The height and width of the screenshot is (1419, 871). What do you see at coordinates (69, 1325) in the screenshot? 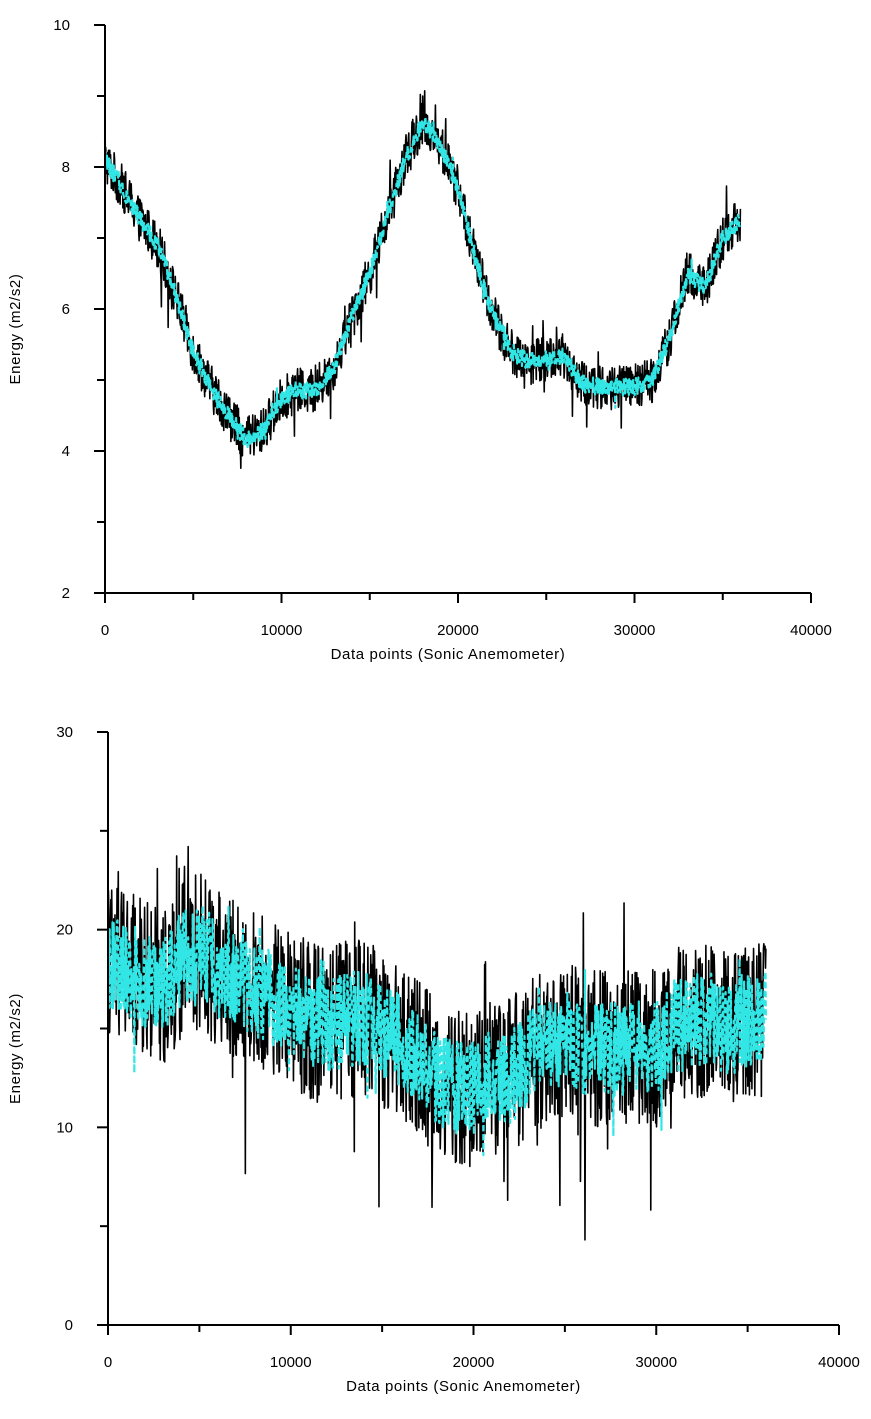
I see `y-tick-label: 0` at bounding box center [69, 1325].